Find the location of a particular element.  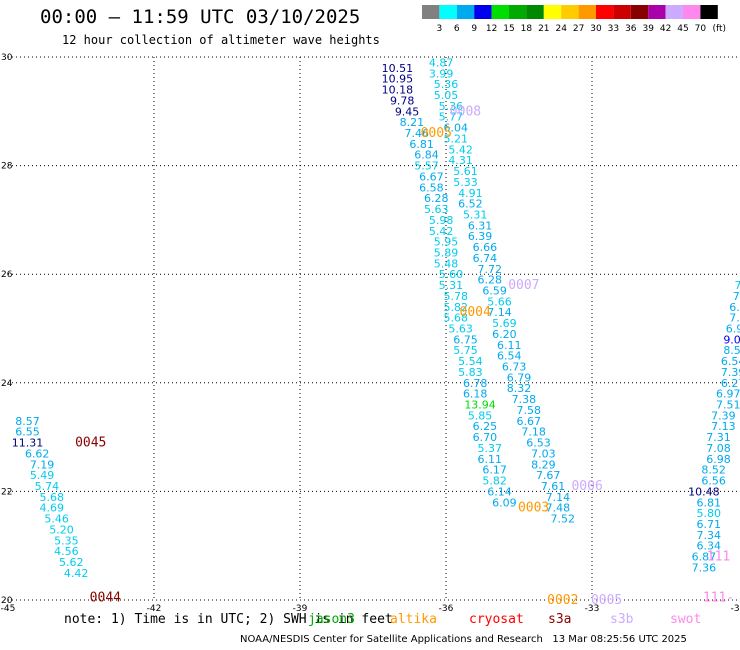

wave-height-point: 7.58 is located at coordinates (528, 410).